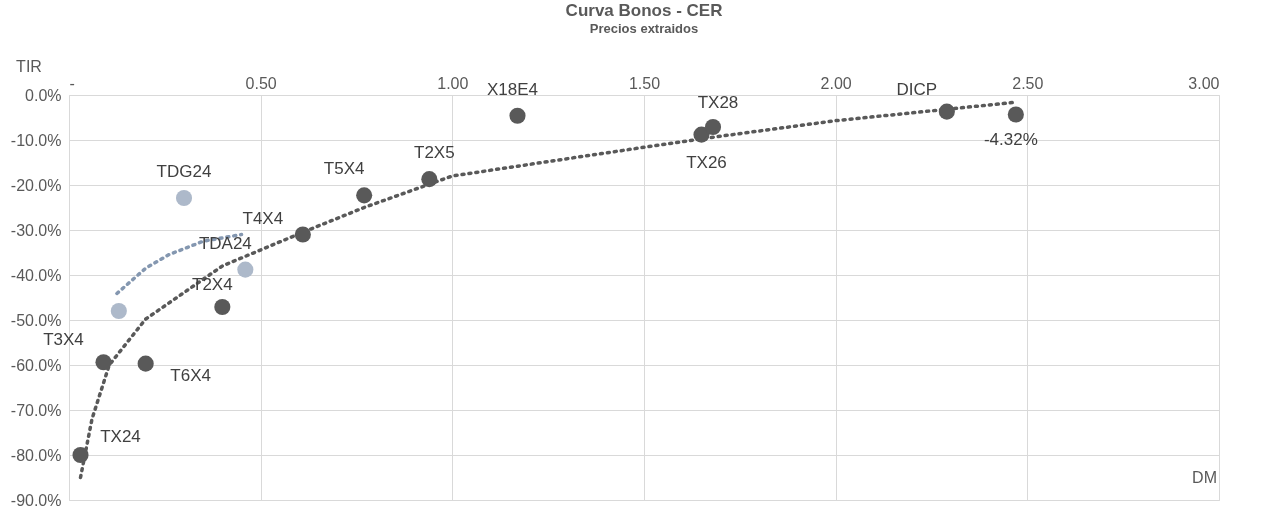 The height and width of the screenshot is (521, 1284). What do you see at coordinates (453, 83) in the screenshot?
I see `x-tick-label: 1.00` at bounding box center [453, 83].